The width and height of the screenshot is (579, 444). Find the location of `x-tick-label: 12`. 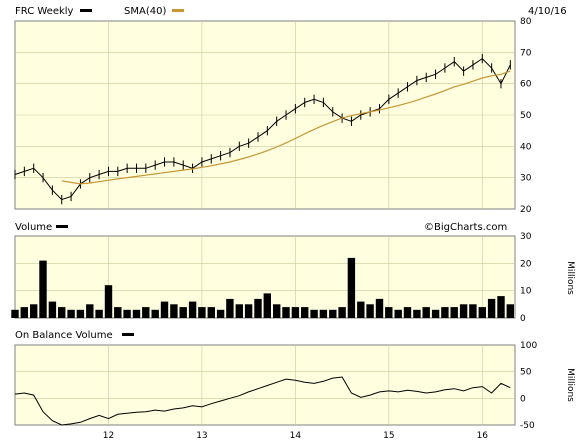

x-tick-label: 12 is located at coordinates (108, 436).